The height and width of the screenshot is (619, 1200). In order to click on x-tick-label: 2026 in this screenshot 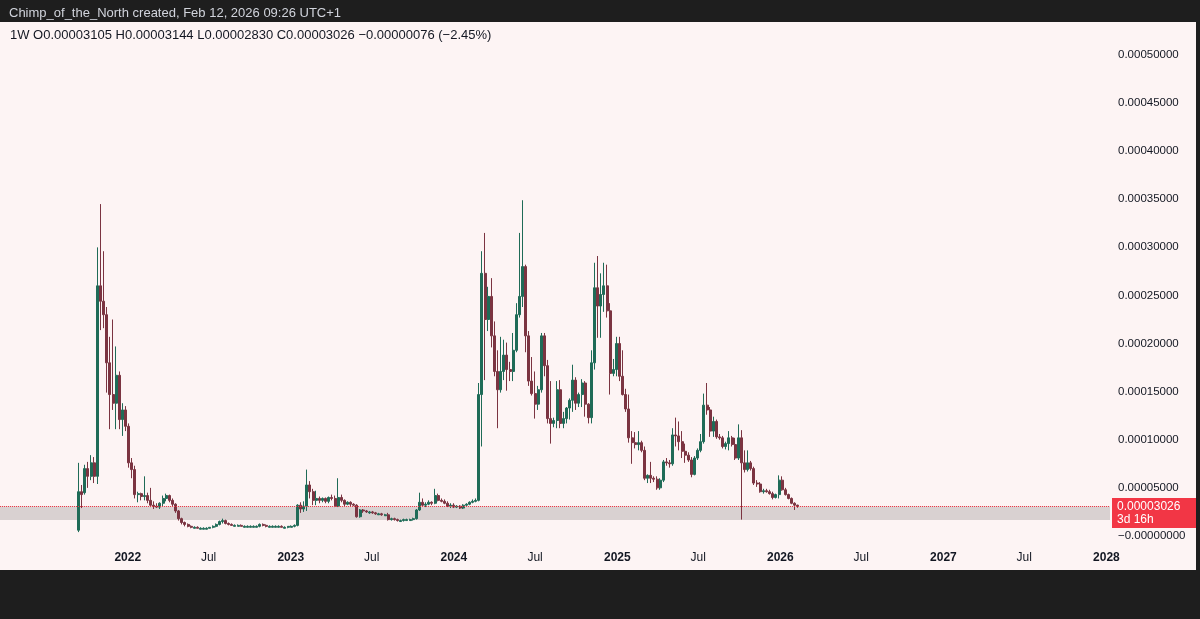, I will do `click(781, 557)`.